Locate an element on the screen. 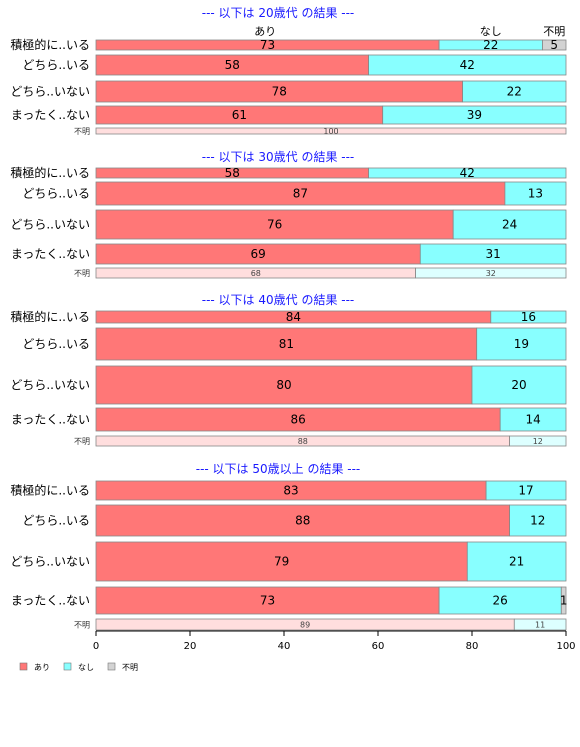 The image size is (580, 747). value-label: 61 is located at coordinates (239, 115).